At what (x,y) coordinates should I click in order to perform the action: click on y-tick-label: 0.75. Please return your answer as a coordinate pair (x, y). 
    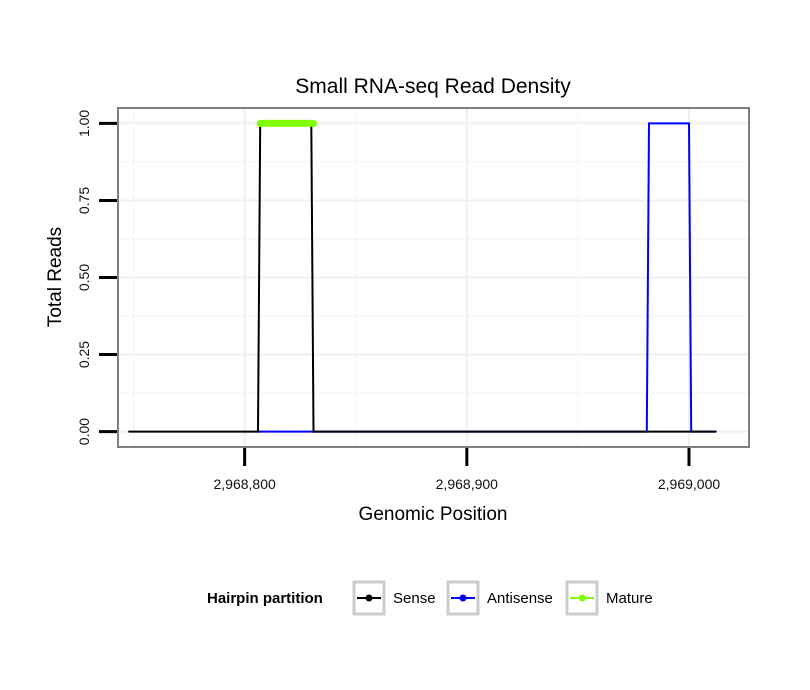
    Looking at the image, I should click on (84, 200).